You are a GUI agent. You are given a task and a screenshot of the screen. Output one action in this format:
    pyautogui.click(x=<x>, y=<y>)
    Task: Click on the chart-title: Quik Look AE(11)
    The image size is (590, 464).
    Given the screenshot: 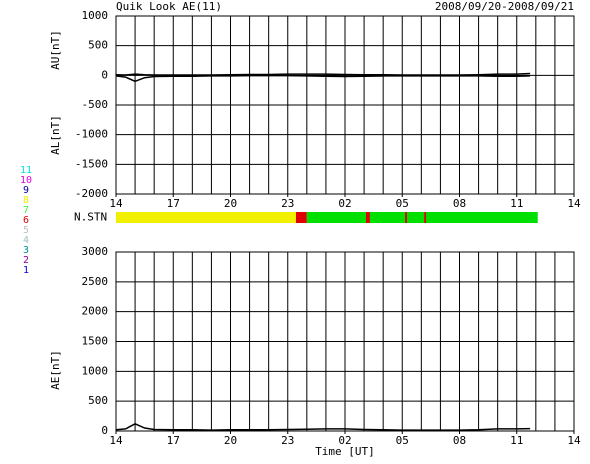 What is the action you would take?
    pyautogui.click(x=169, y=6)
    